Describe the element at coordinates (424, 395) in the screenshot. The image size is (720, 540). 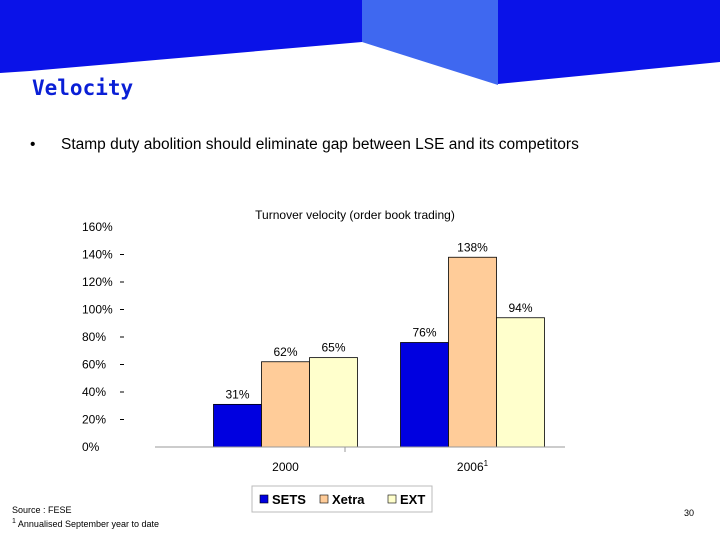
I see `bar-sets-2006` at that location.